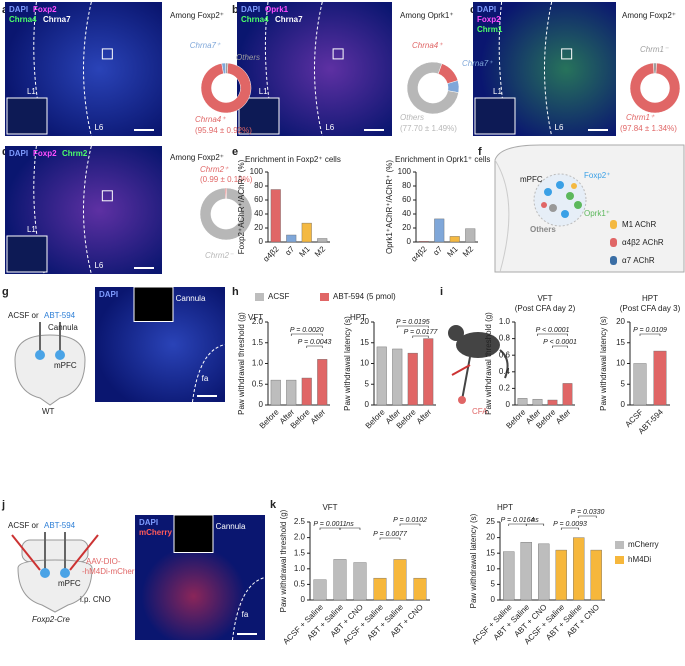 This screenshot has width=685, height=666. What do you see at coordinates (588, 512) in the screenshot?
I see `significance-label: P = 0.0330` at bounding box center [588, 512].